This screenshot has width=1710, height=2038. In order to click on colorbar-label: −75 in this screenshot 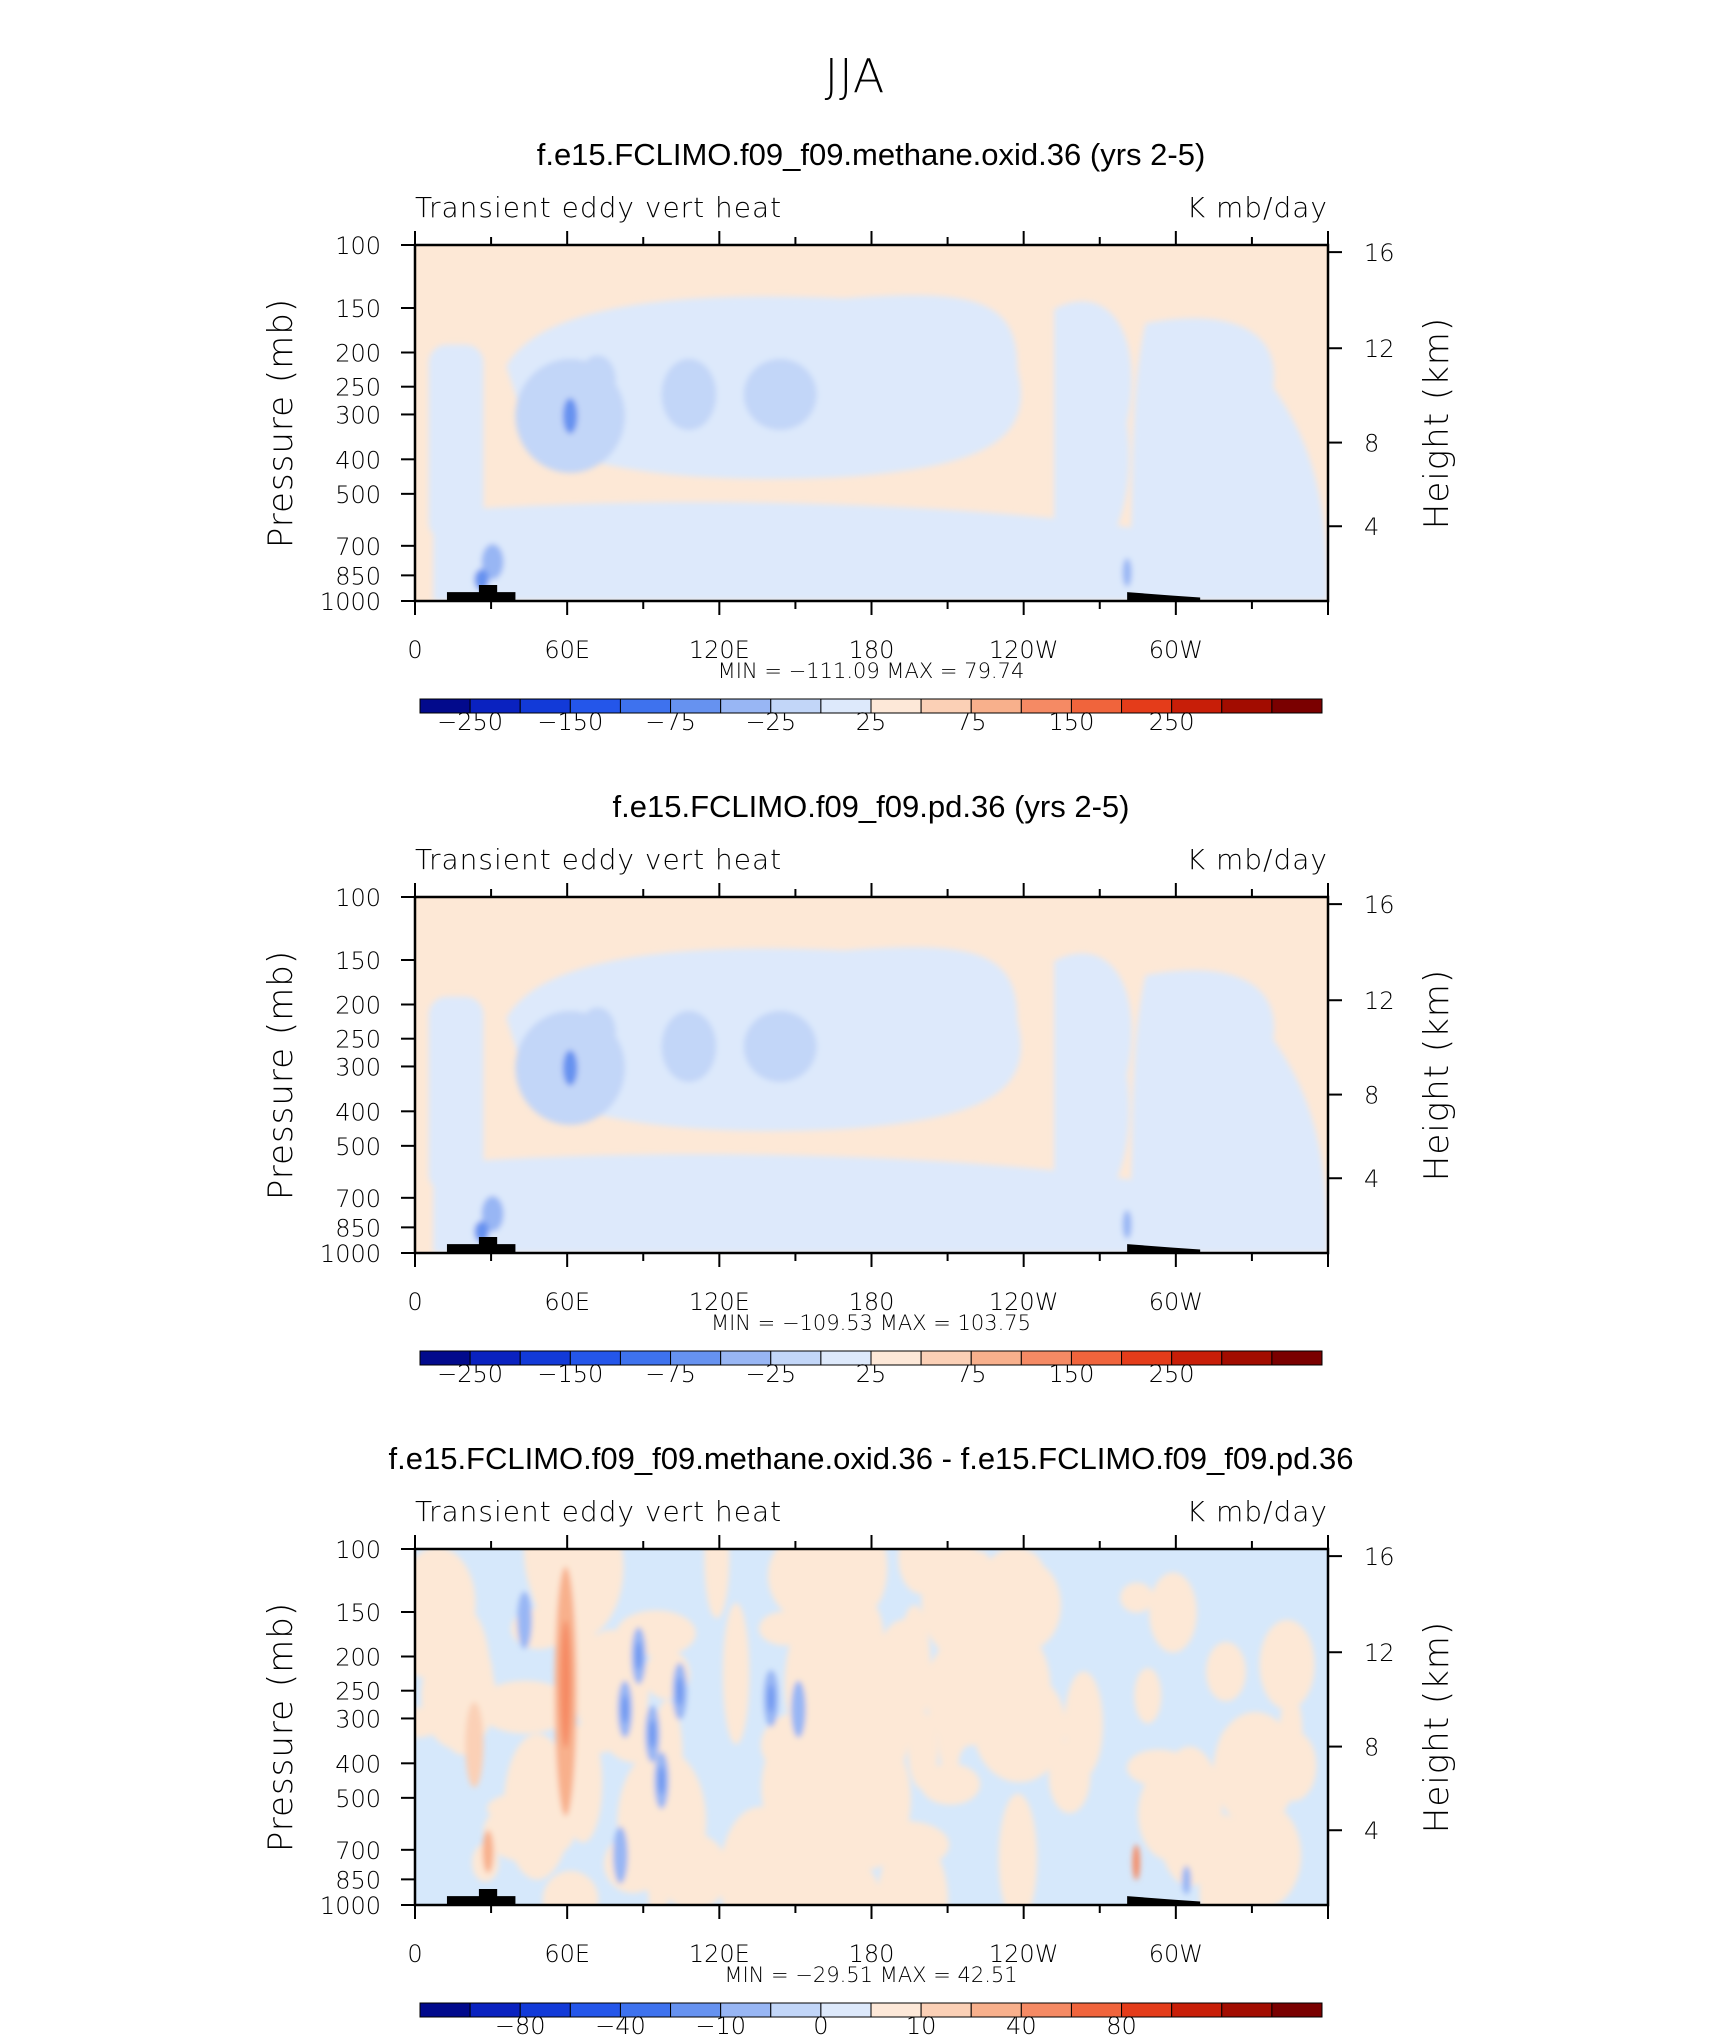, I will do `click(670, 722)`.